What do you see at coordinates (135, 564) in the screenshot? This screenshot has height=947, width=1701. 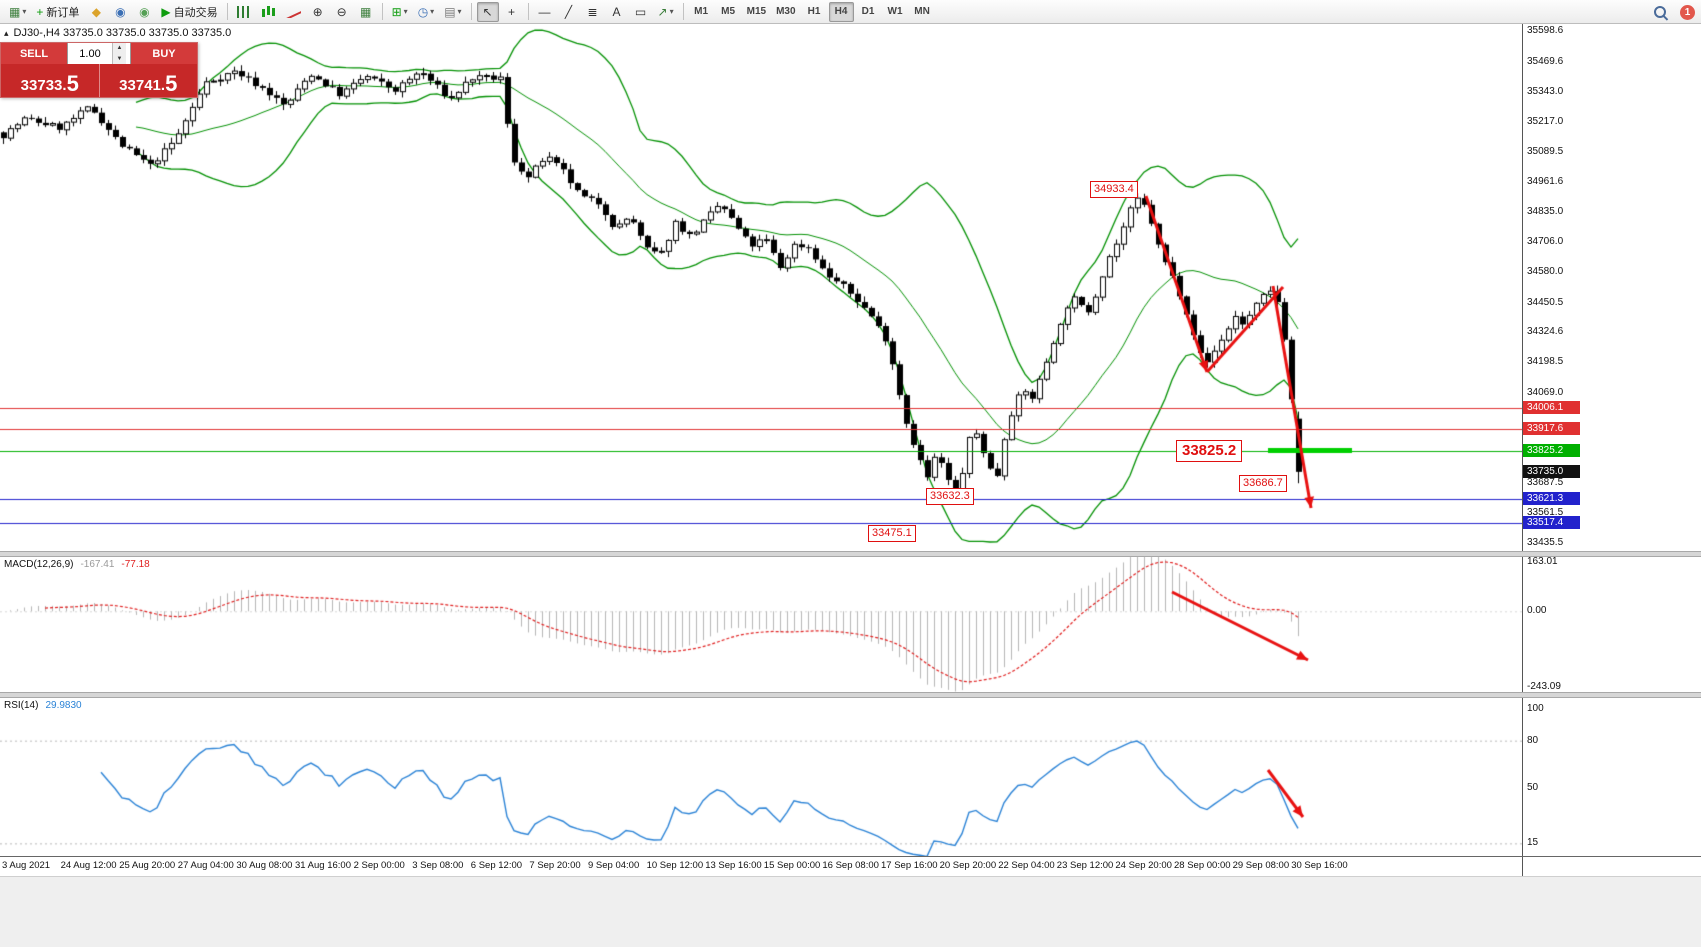 I see `macd-signal-value: -77.18` at bounding box center [135, 564].